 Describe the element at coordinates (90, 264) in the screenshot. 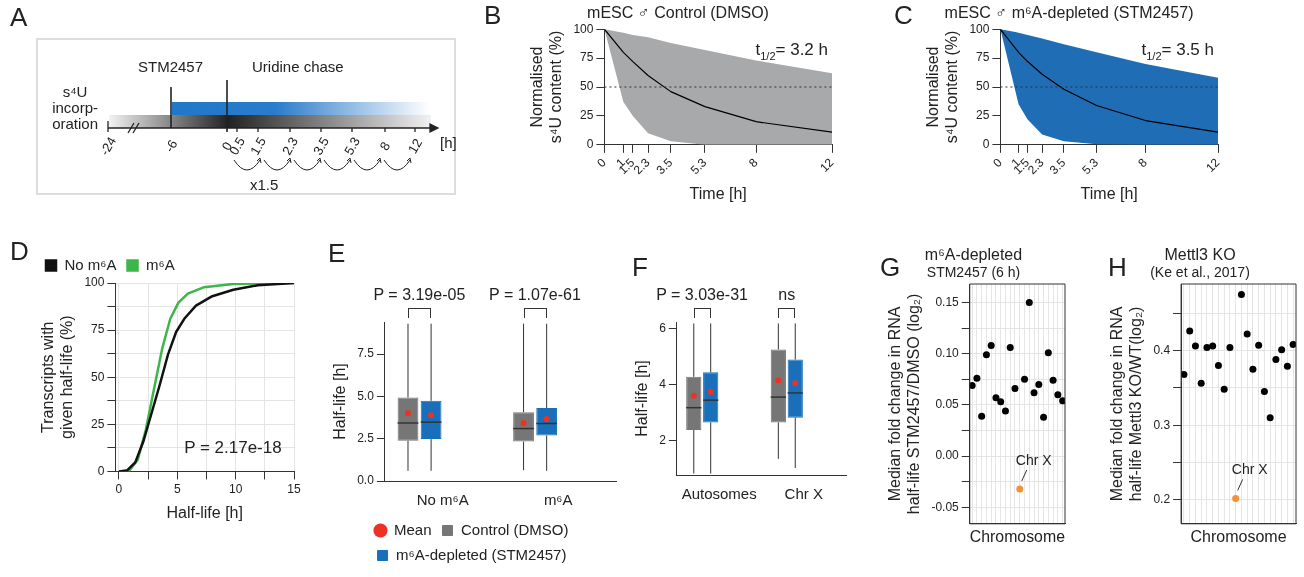

I see `legend-label: No m⁶A` at that location.